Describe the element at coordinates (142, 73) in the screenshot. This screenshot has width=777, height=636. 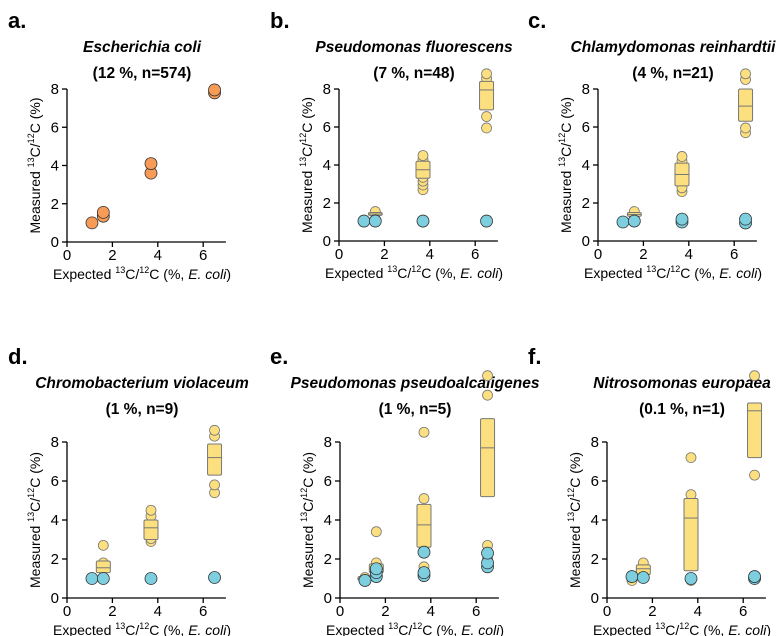
I see `panel-subtitle: (12 %, n=574)` at that location.